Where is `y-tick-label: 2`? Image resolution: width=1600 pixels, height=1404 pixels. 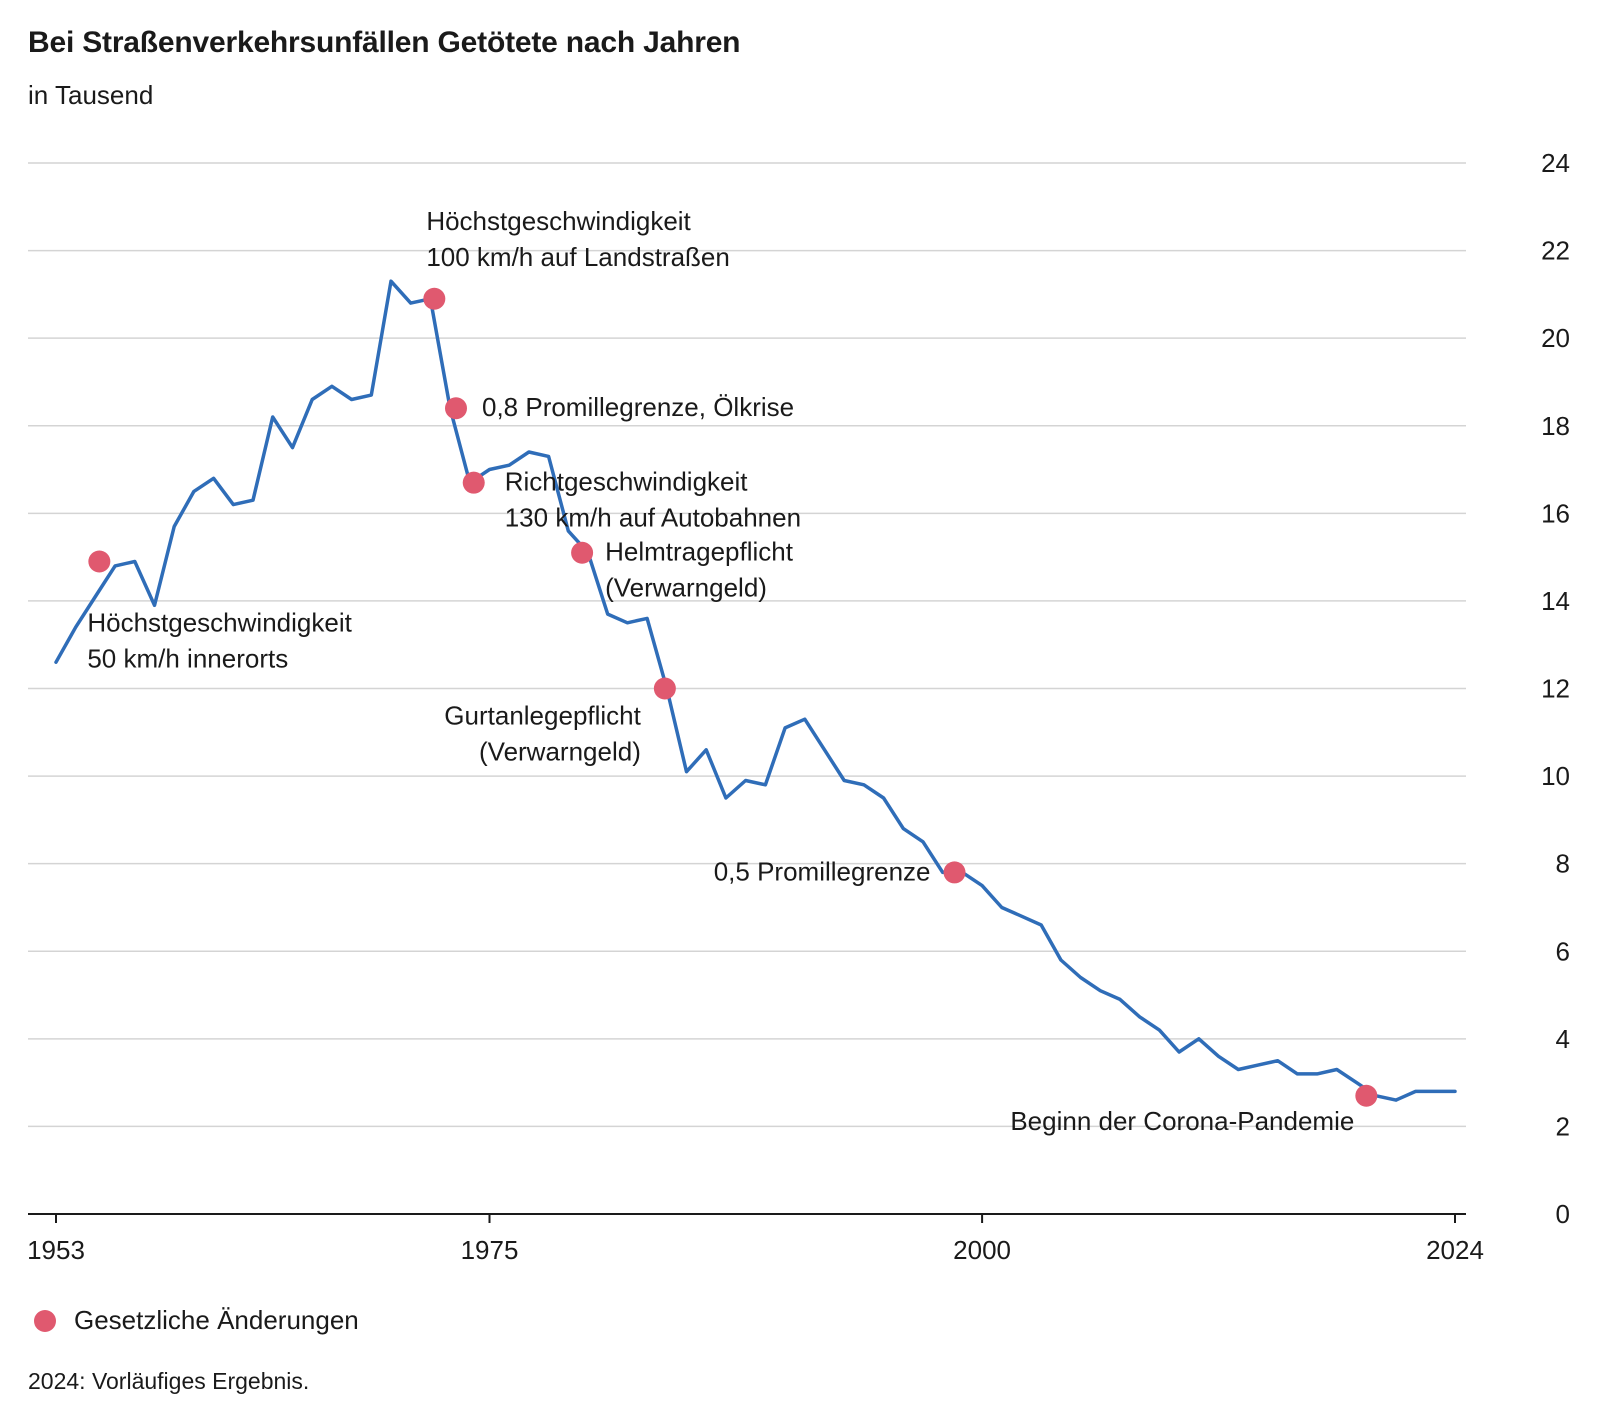
y-tick-label: 2 is located at coordinates (1563, 1126).